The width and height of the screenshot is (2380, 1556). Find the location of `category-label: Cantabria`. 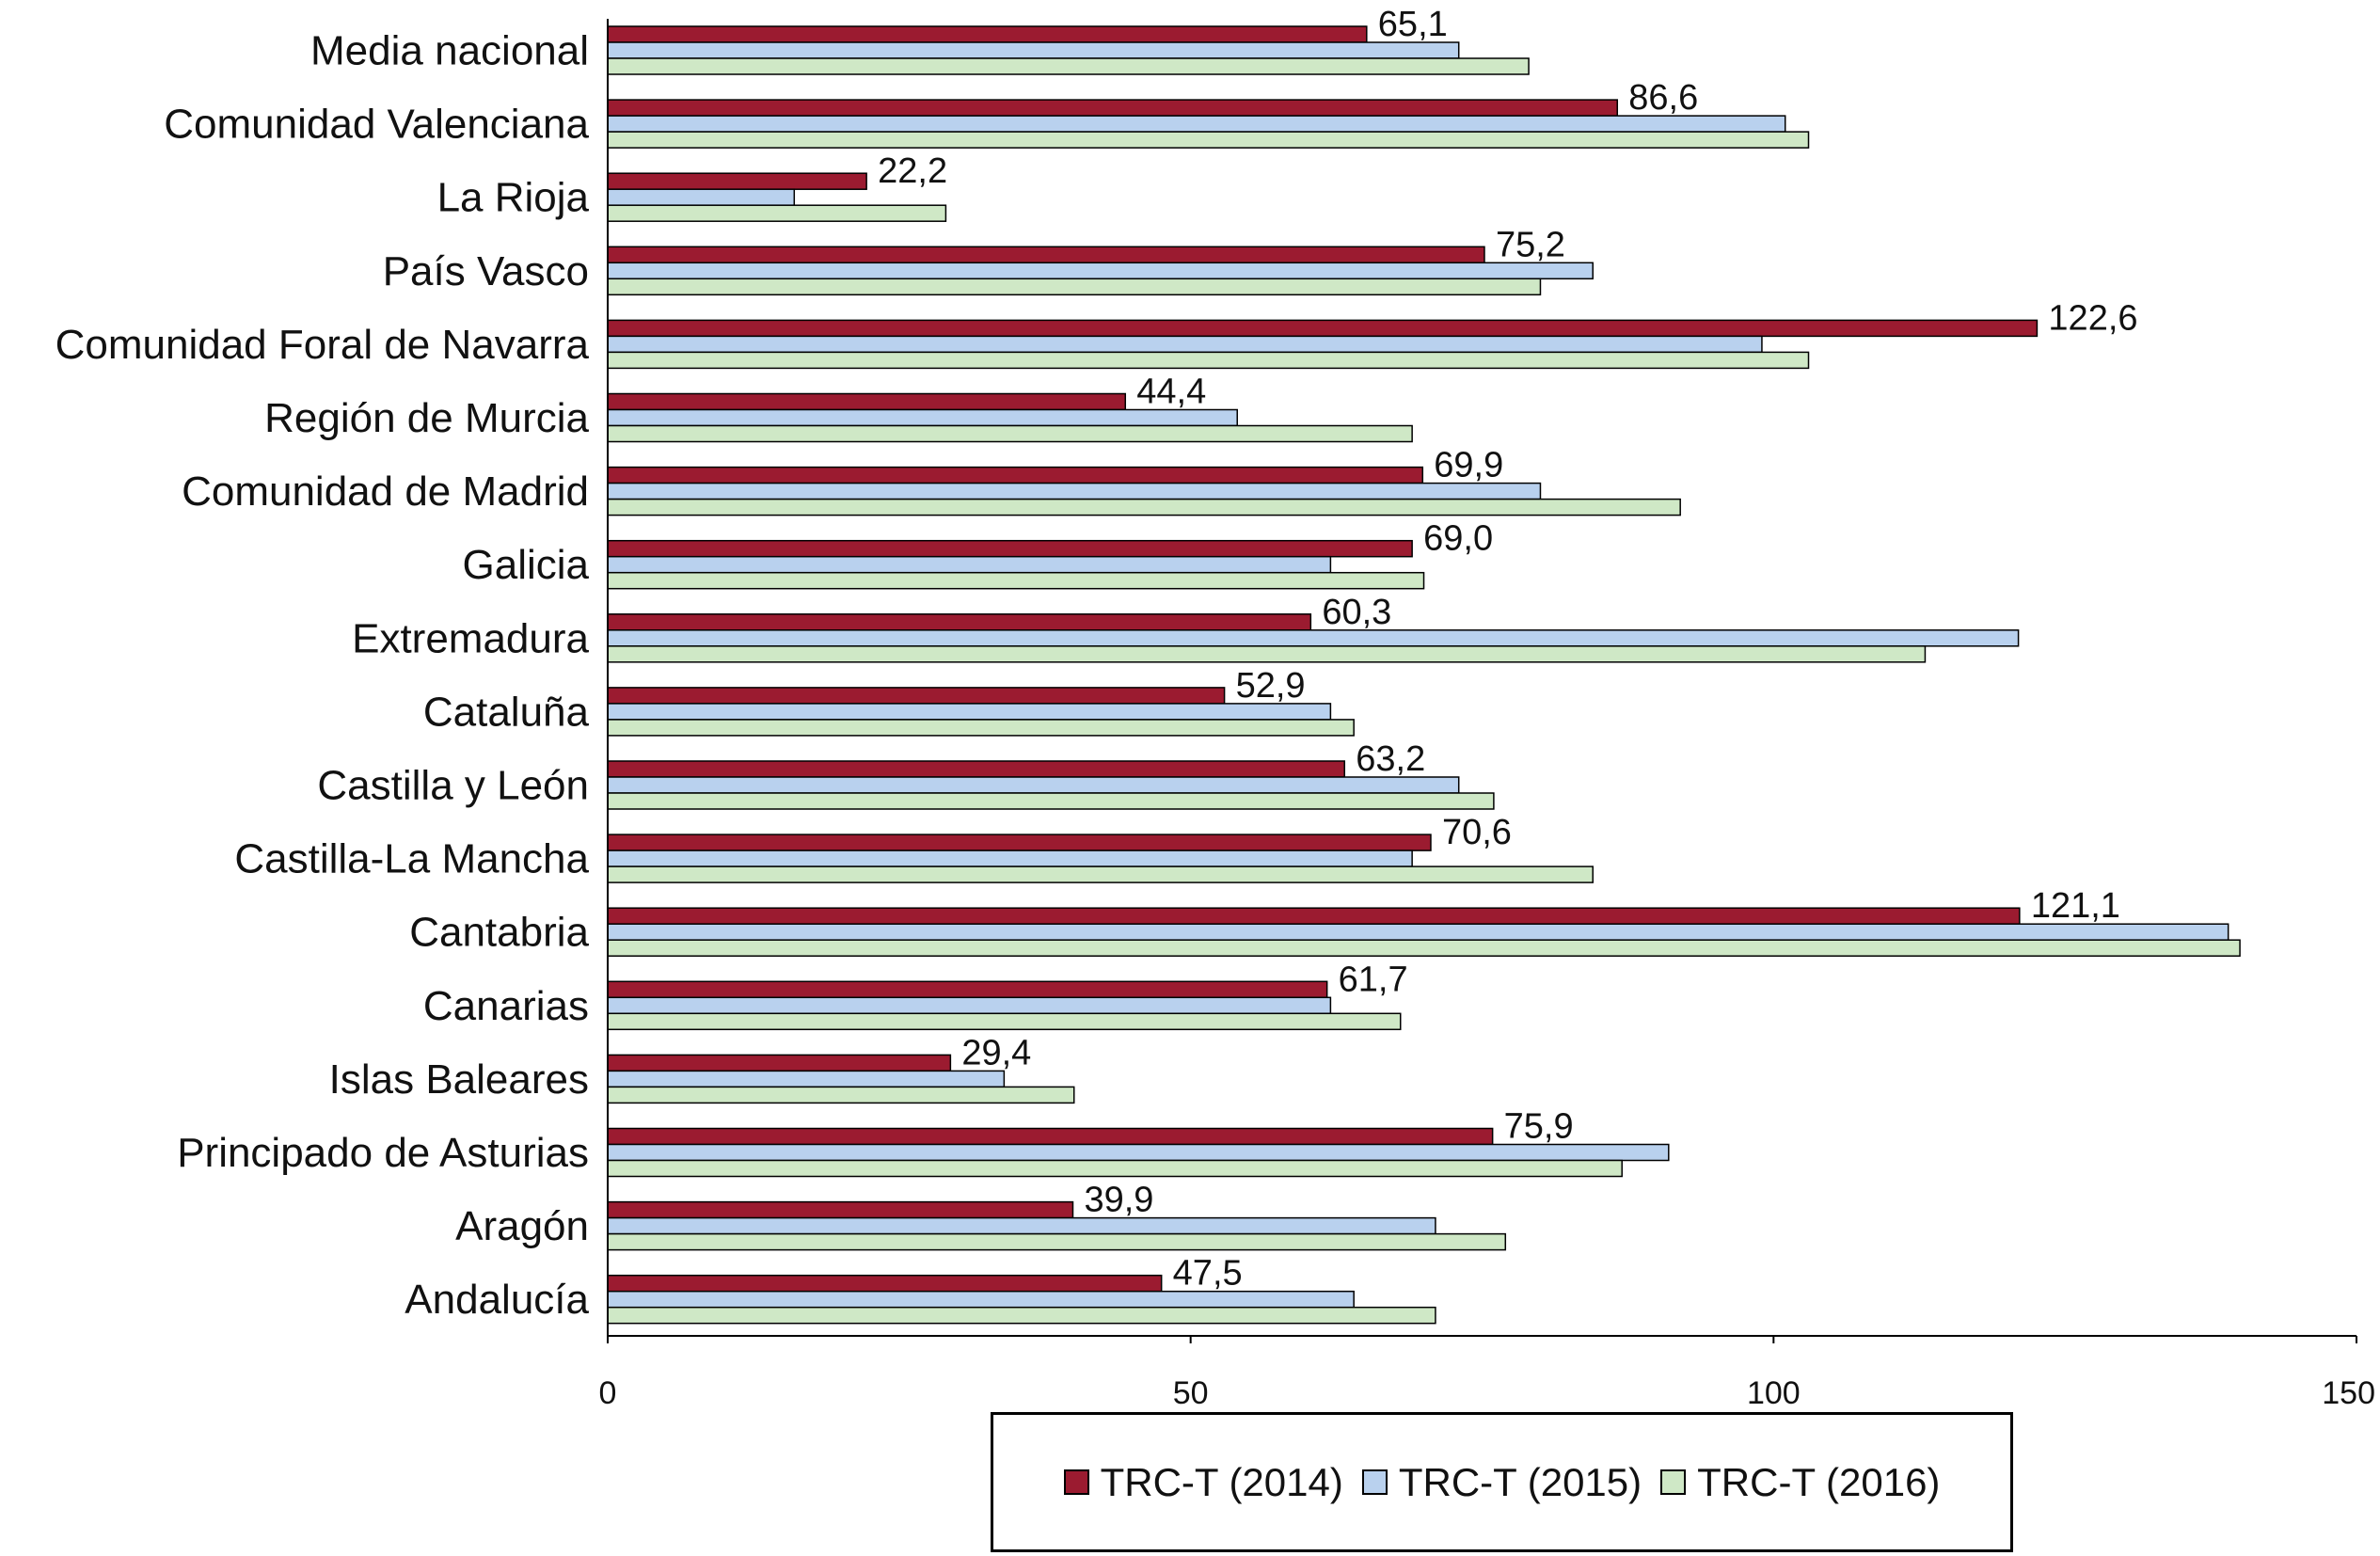

category-label: Cantabria is located at coordinates (499, 933).